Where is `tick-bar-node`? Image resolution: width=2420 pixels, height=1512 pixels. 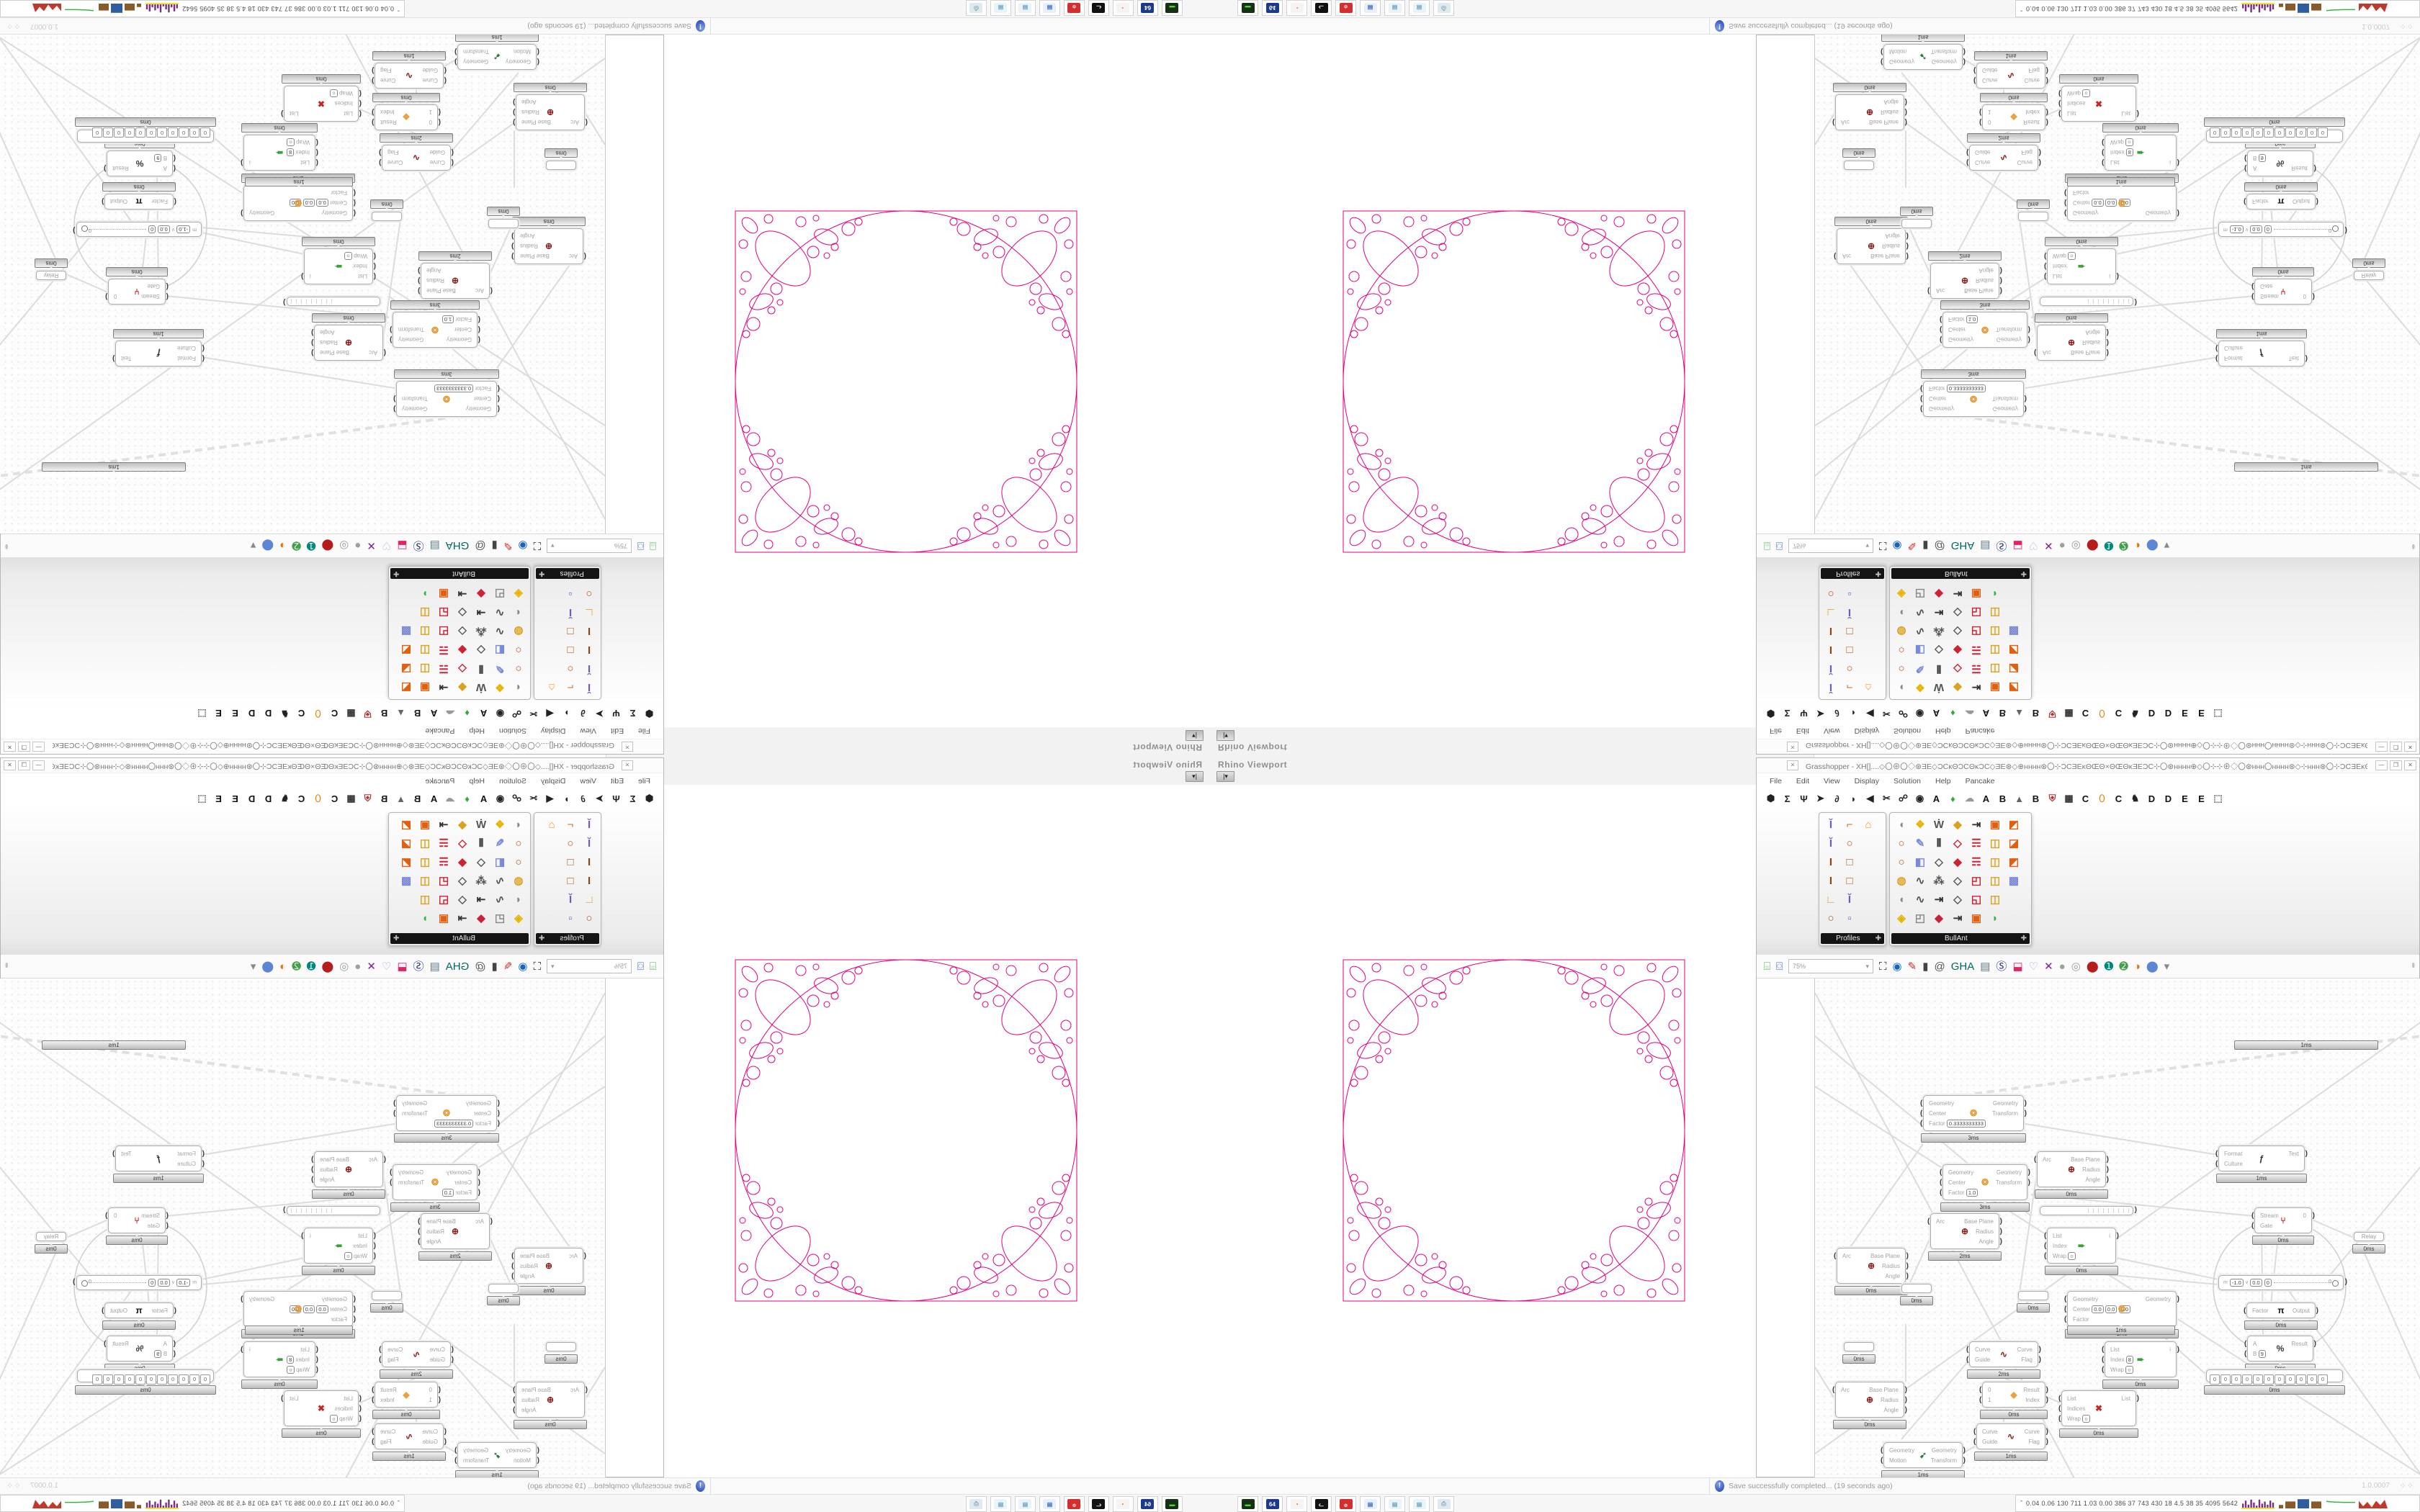 tick-bar-node is located at coordinates (2086, 1210).